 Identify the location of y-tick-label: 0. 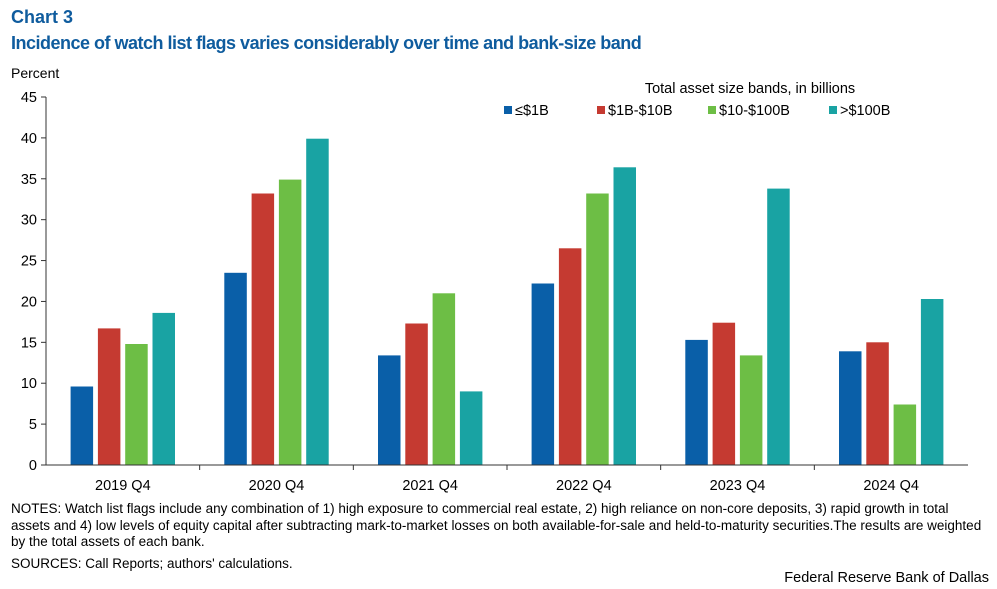
(33, 466).